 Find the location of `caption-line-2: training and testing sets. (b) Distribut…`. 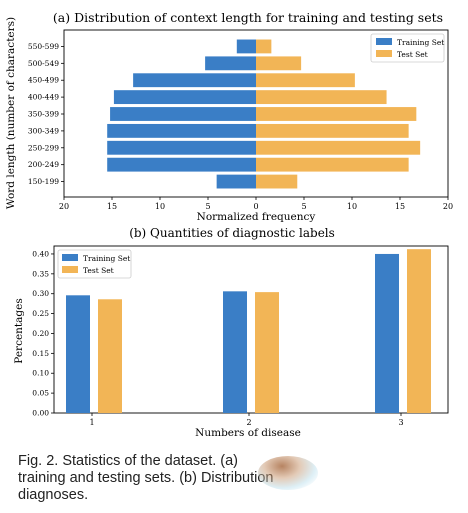

caption-line-2: training and testing sets. (b) Distribut… is located at coordinates (146, 478).